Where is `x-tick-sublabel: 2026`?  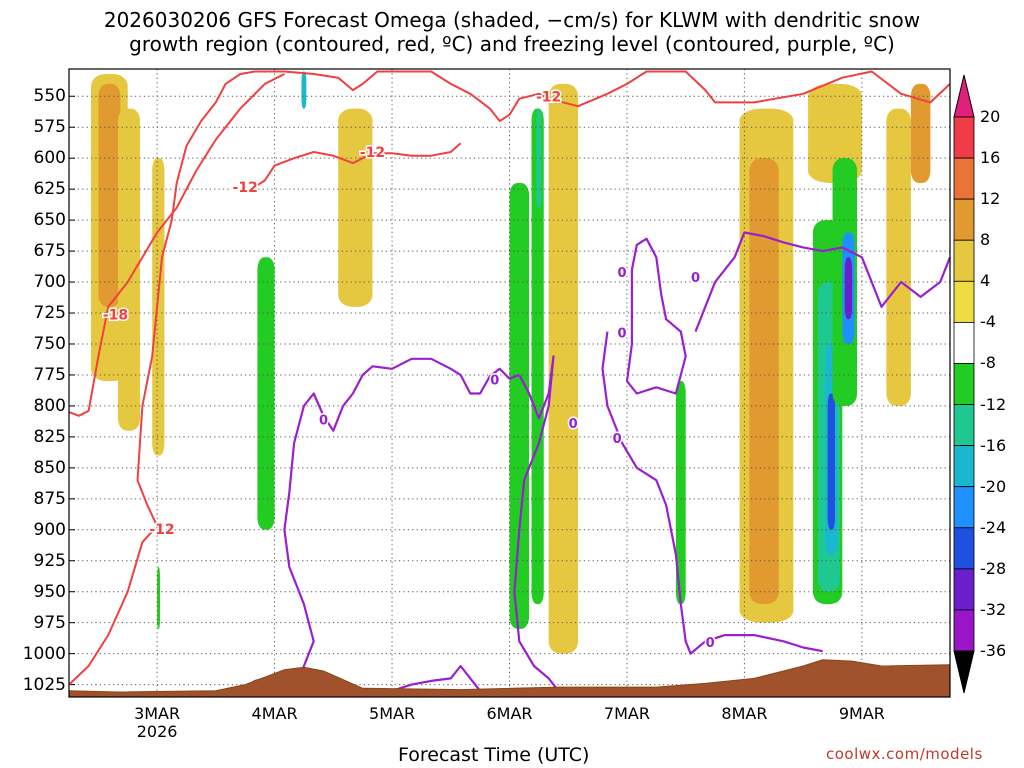 x-tick-sublabel: 2026 is located at coordinates (157, 731).